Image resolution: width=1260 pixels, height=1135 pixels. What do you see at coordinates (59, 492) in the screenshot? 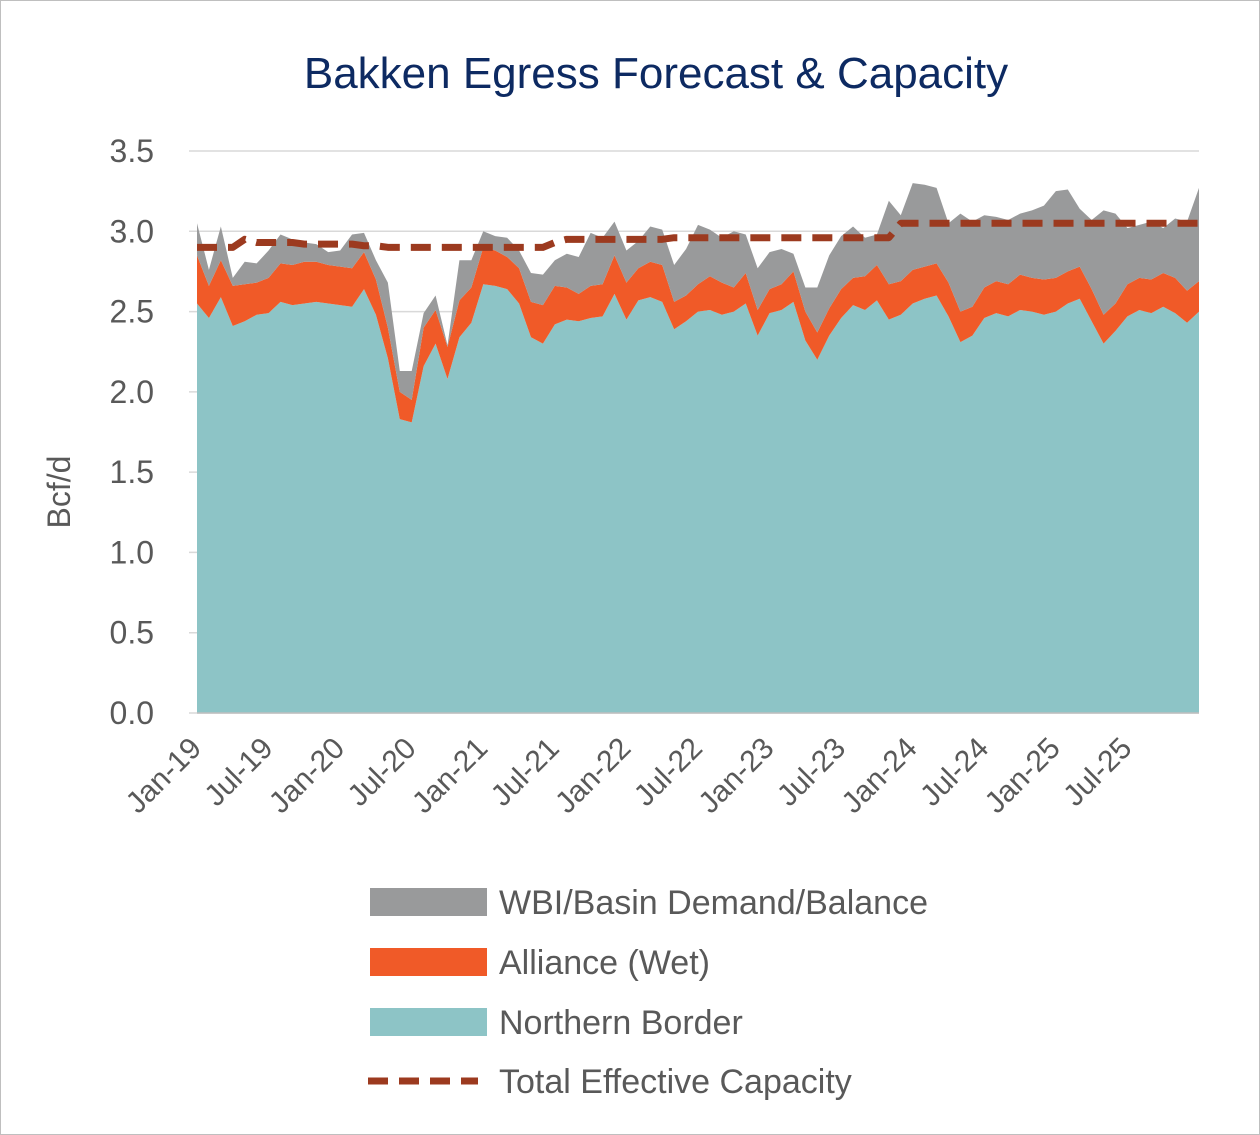
I see `y-axis-label: Bcf/d` at bounding box center [59, 492].